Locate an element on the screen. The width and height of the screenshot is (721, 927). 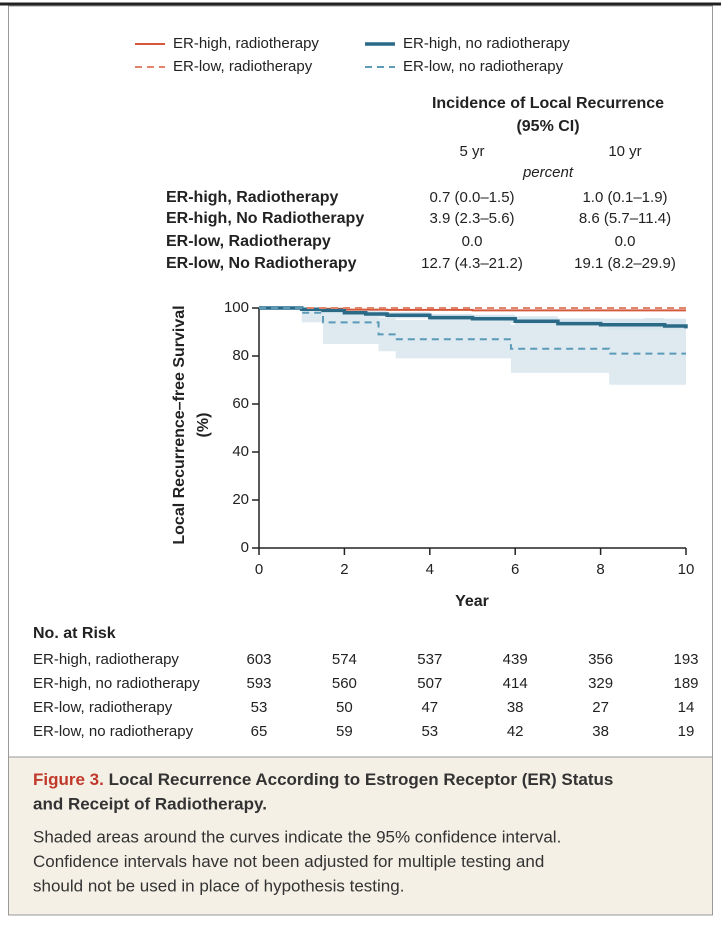
y-tick-label: 100 is located at coordinates (236, 307).